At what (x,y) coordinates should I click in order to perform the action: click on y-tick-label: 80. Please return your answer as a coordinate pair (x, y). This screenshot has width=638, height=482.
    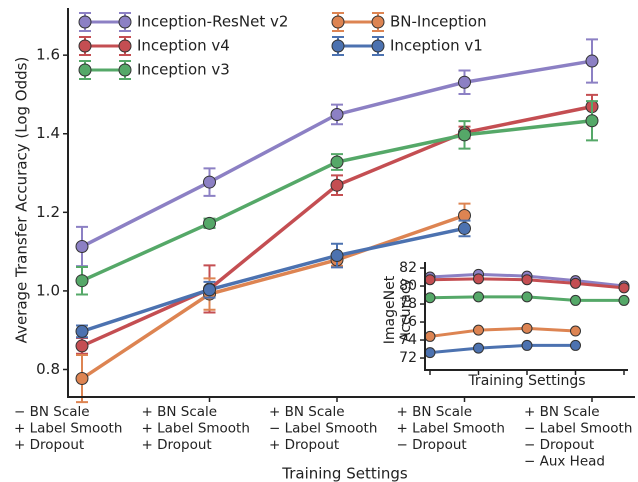
    Looking at the image, I should click on (408, 286).